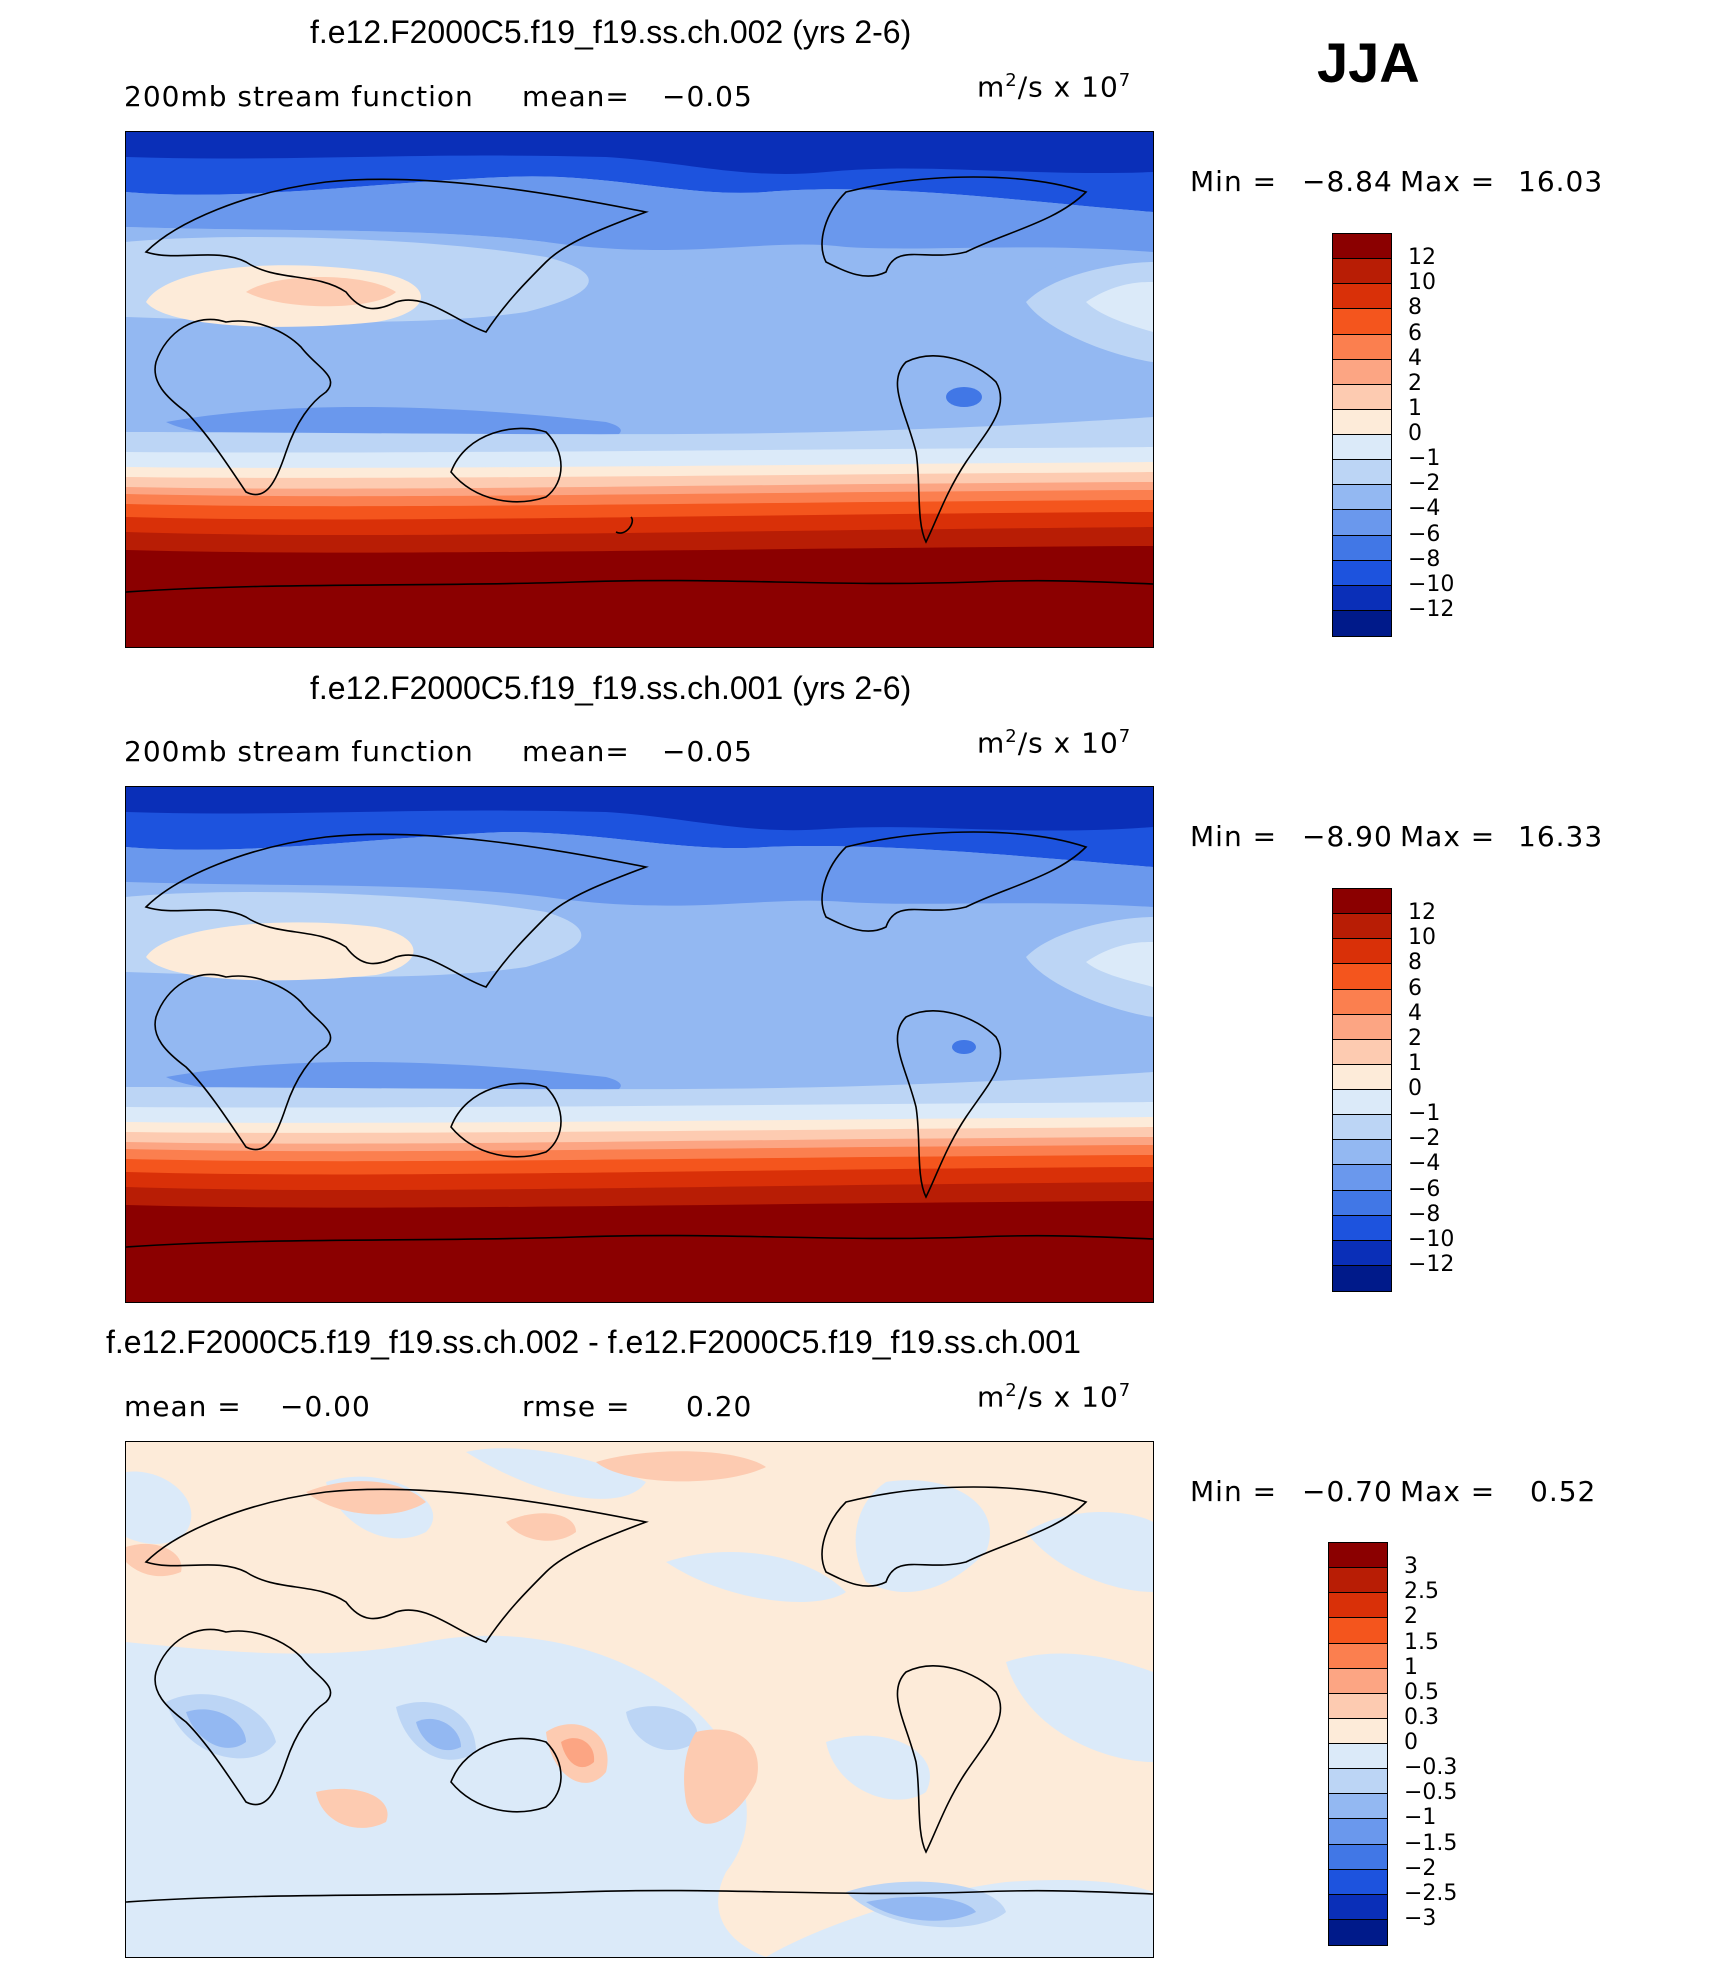  I want to click on panel-2-min-value: −8.90, so click(1347, 836).